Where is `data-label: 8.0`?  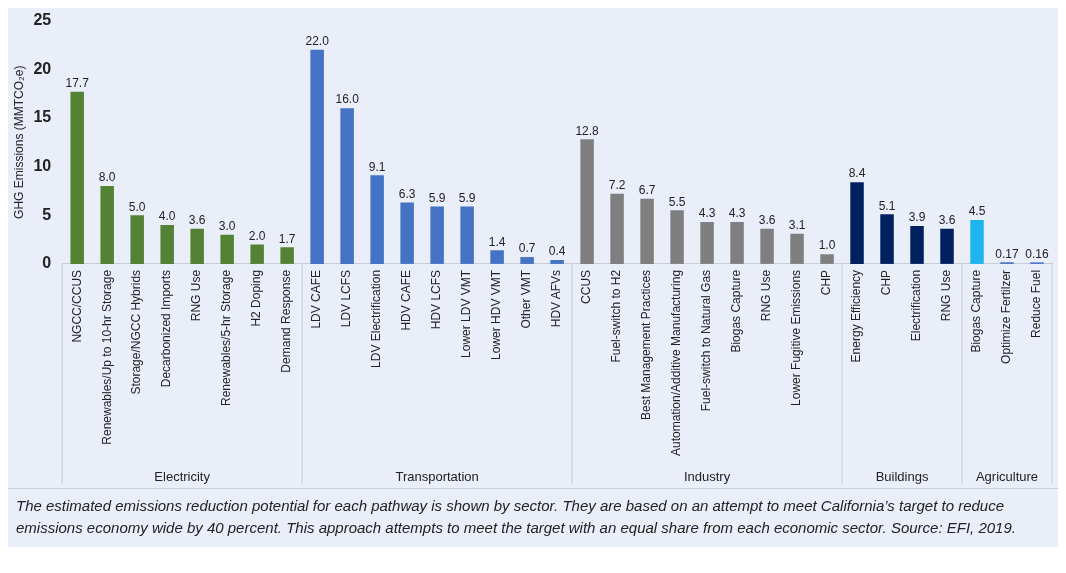
data-label: 8.0 is located at coordinates (107, 177).